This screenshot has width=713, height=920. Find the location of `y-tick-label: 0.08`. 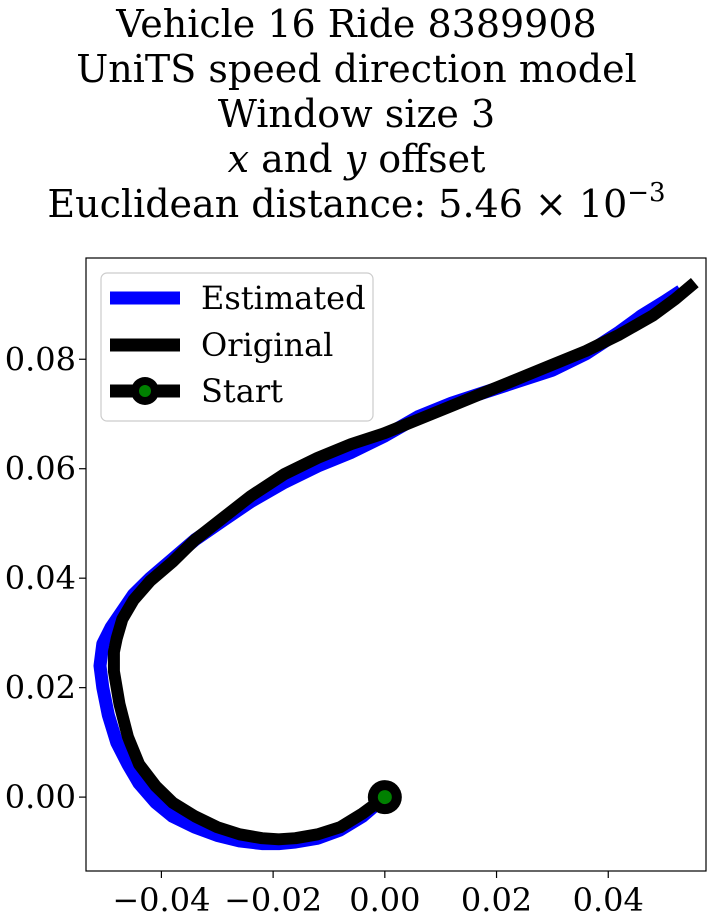

y-tick-label: 0.08 is located at coordinates (40, 359).